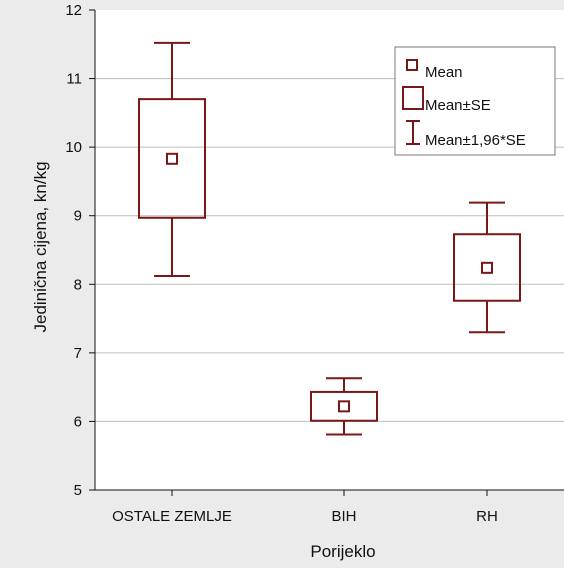 This screenshot has width=564, height=568. I want to click on x-tick-label: RH, so click(487, 516).